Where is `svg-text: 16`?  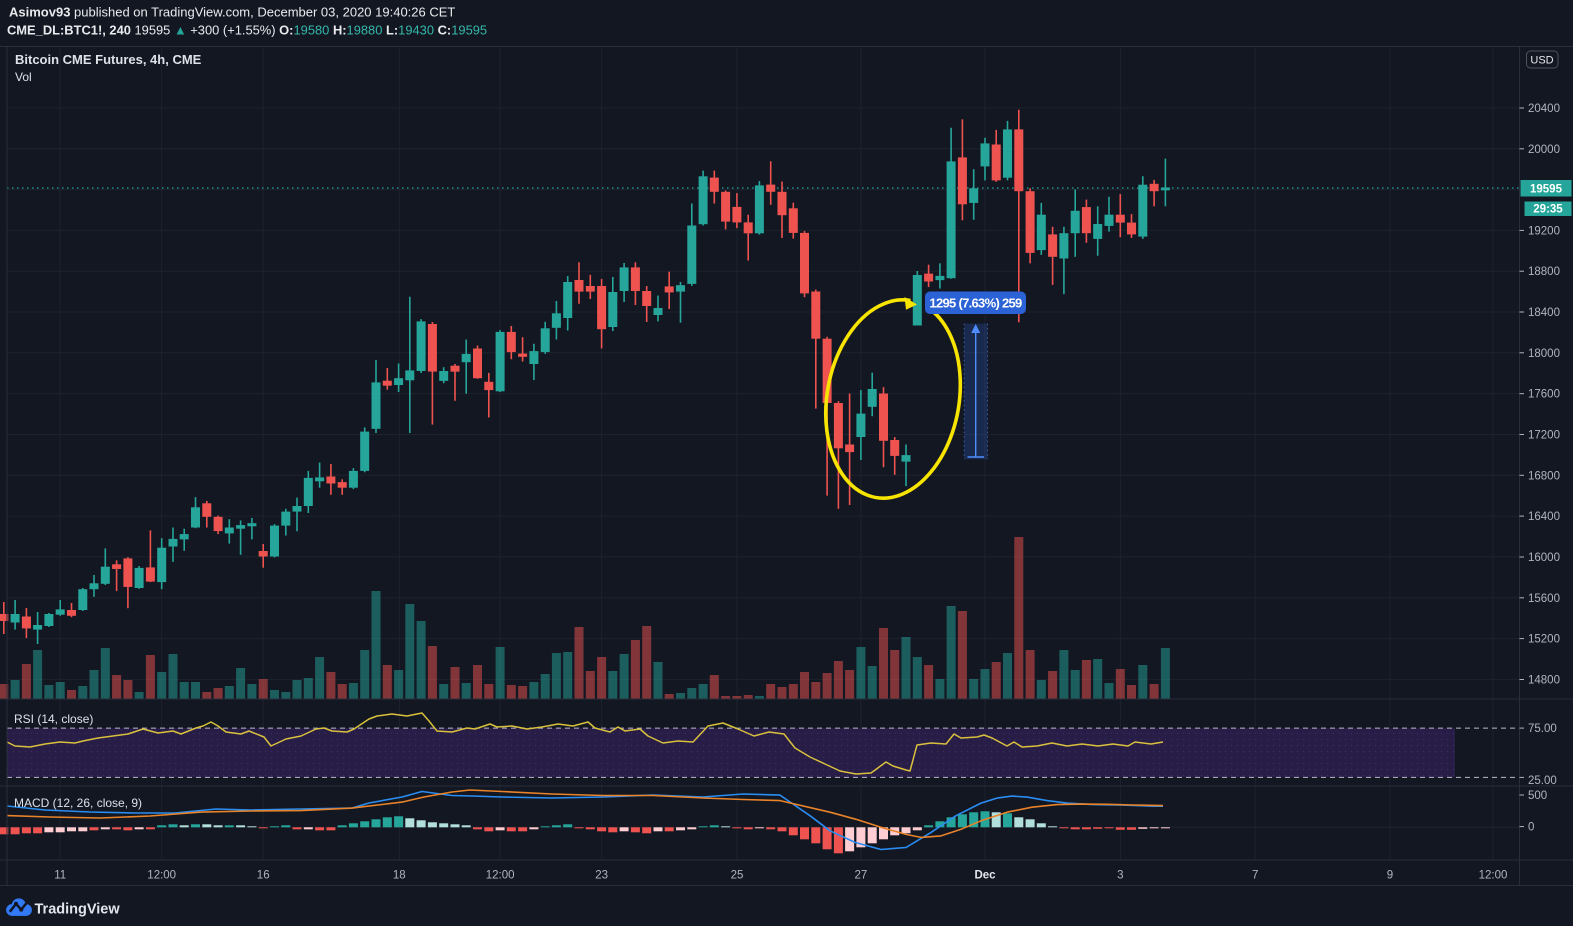 svg-text: 16 is located at coordinates (263, 876).